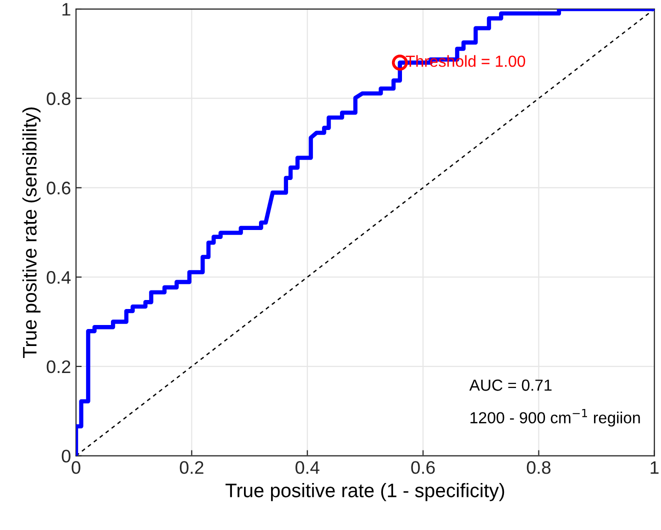 The width and height of the screenshot is (661, 530). Describe the element at coordinates (423, 467) in the screenshot. I see `x-tick-label: 0.6` at that location.